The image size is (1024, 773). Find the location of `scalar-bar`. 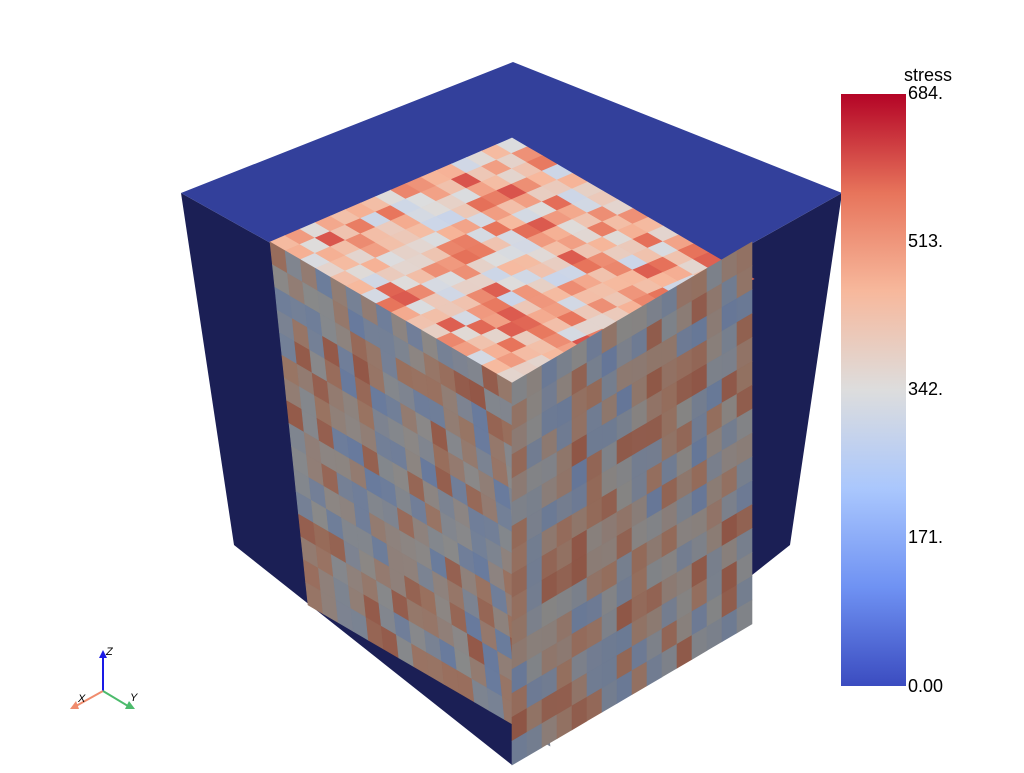

scalar-bar is located at coordinates (873, 390).